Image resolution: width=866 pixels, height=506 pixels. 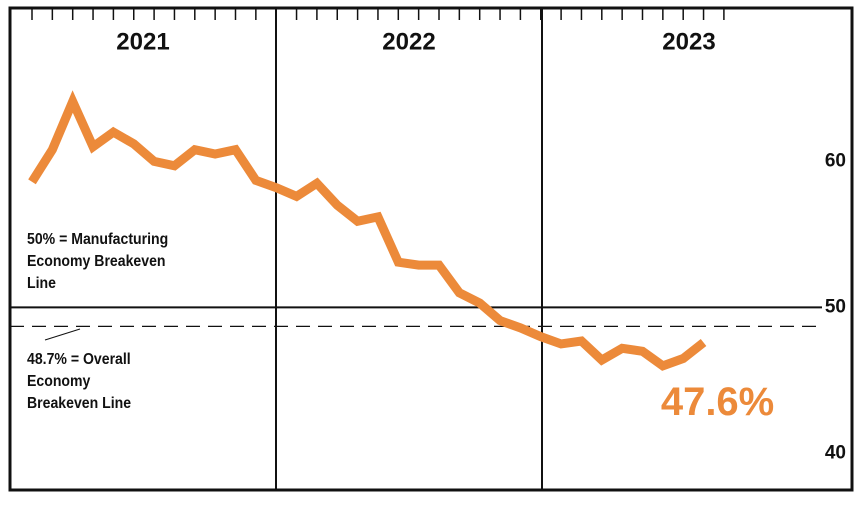 I want to click on year-label: 2022, so click(x=408, y=41).